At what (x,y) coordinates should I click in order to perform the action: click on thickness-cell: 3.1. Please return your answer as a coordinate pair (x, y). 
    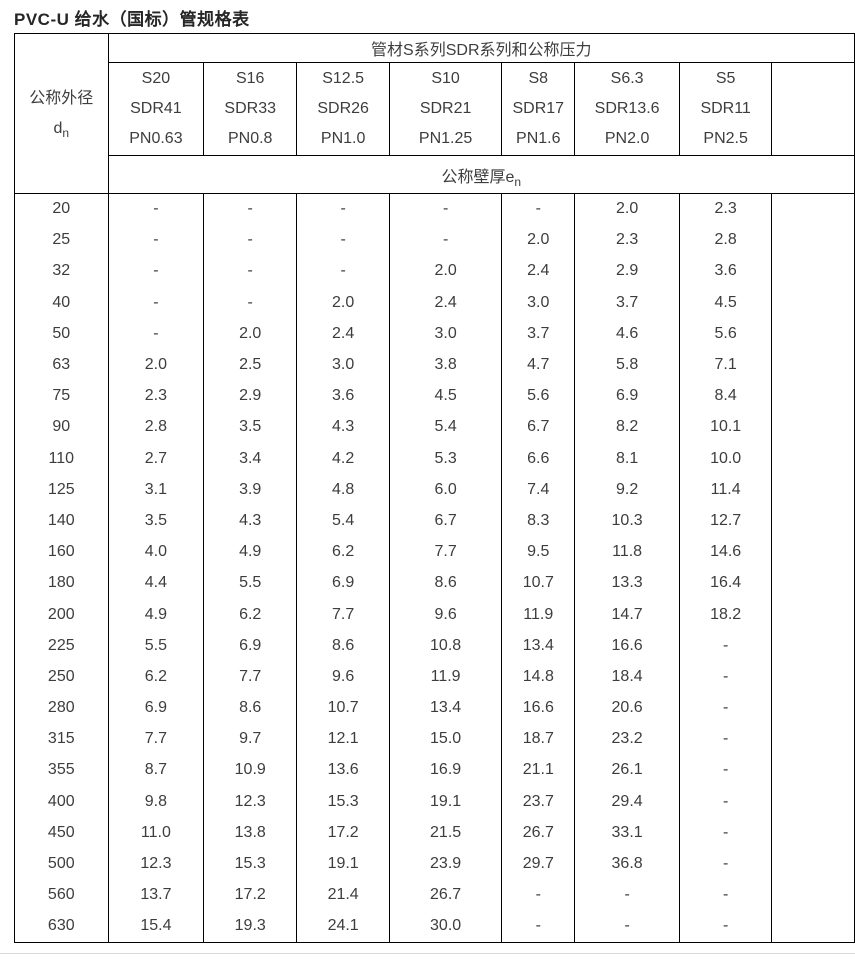
    Looking at the image, I should click on (156, 490).